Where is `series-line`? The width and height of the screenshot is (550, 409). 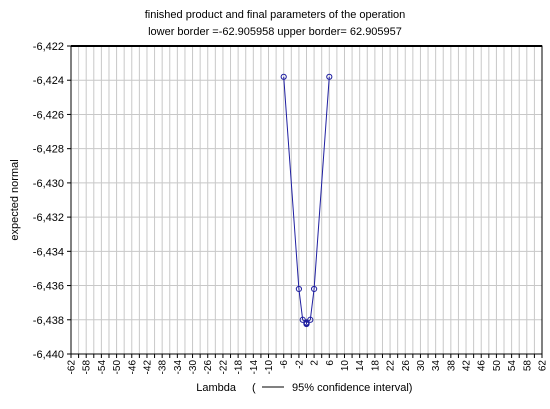
series-line is located at coordinates (306, 200).